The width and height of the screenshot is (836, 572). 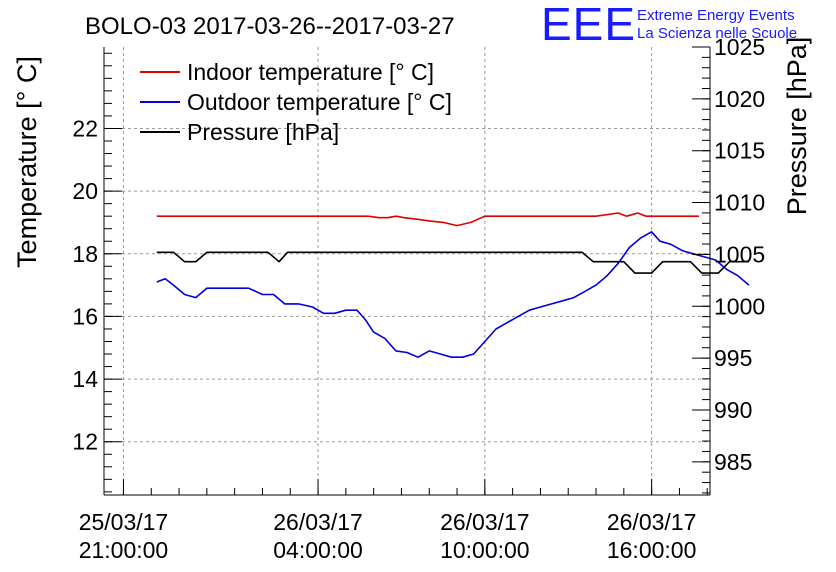 I want to click on left-tick-label-2: 16, so click(x=85, y=316).